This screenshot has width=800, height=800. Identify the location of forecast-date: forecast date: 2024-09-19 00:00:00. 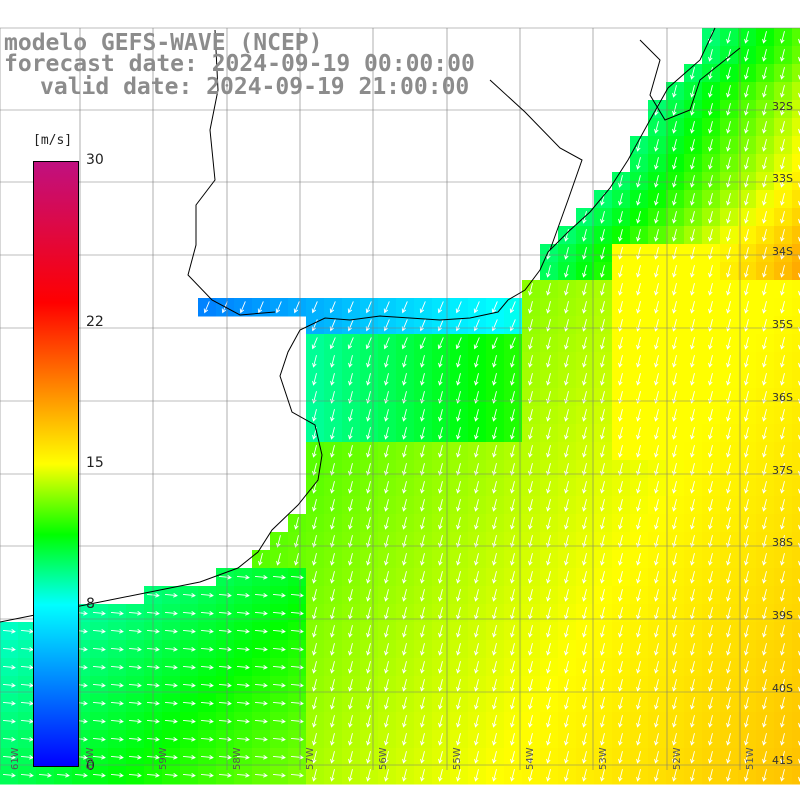
(239, 64).